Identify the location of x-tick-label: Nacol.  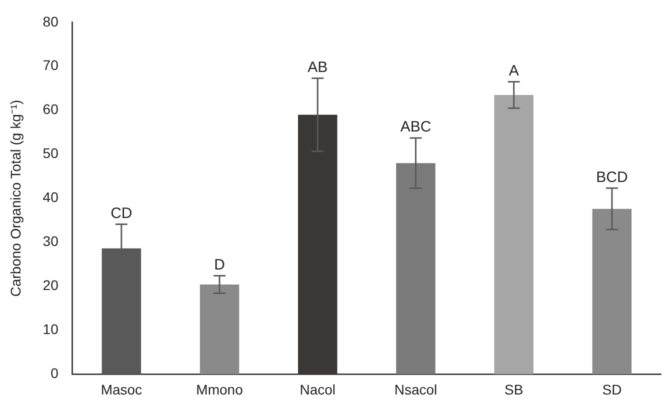
(318, 389).